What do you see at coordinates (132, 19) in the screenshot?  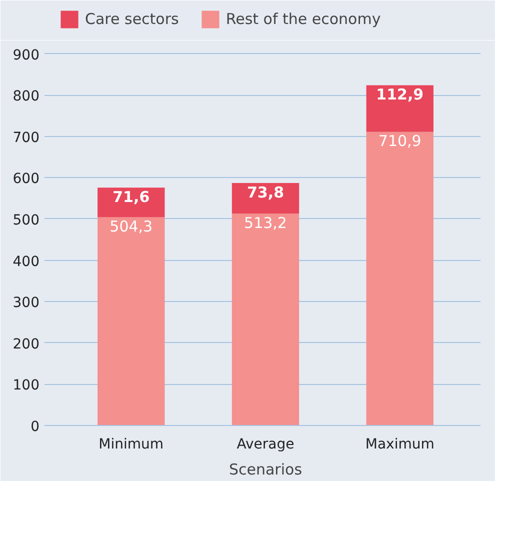 I see `legend-label: Care sectors` at bounding box center [132, 19].